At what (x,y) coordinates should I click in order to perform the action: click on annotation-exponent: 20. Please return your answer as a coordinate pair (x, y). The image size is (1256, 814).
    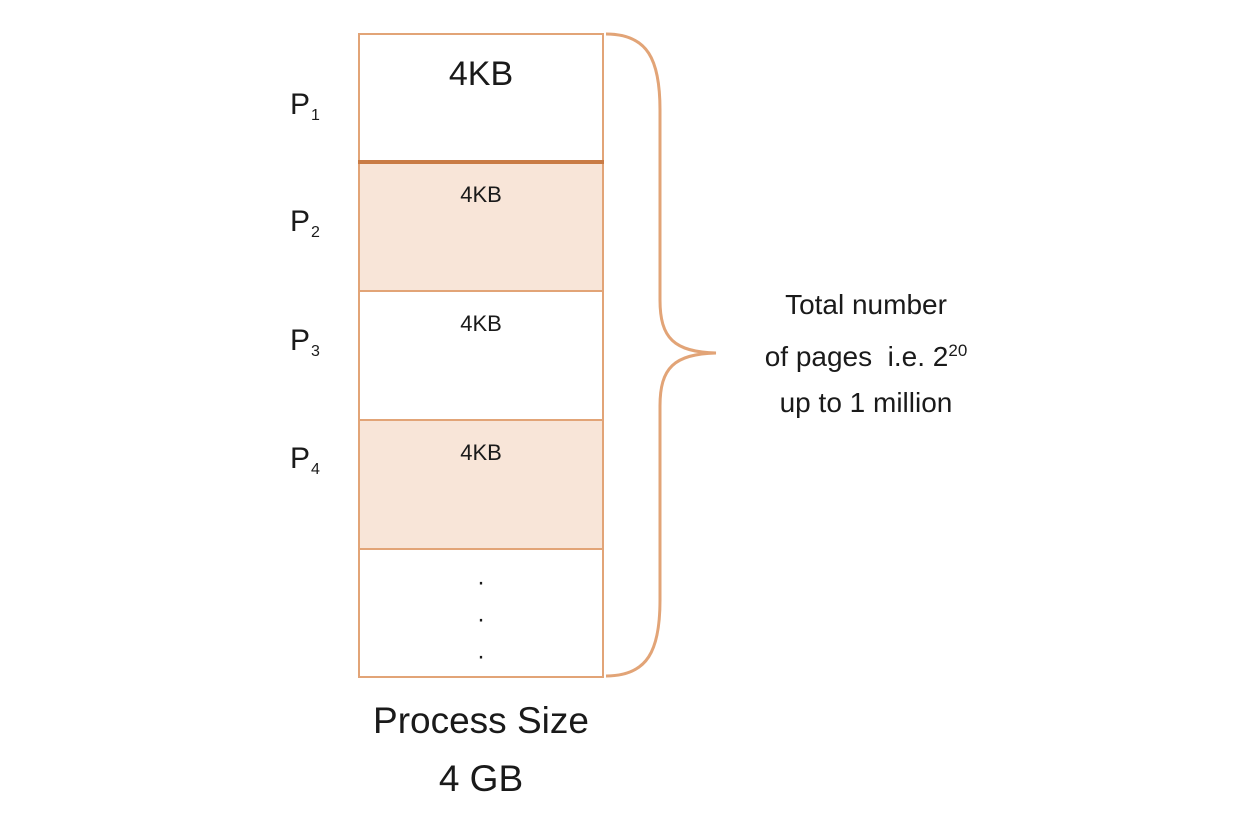
    Looking at the image, I should click on (958, 350).